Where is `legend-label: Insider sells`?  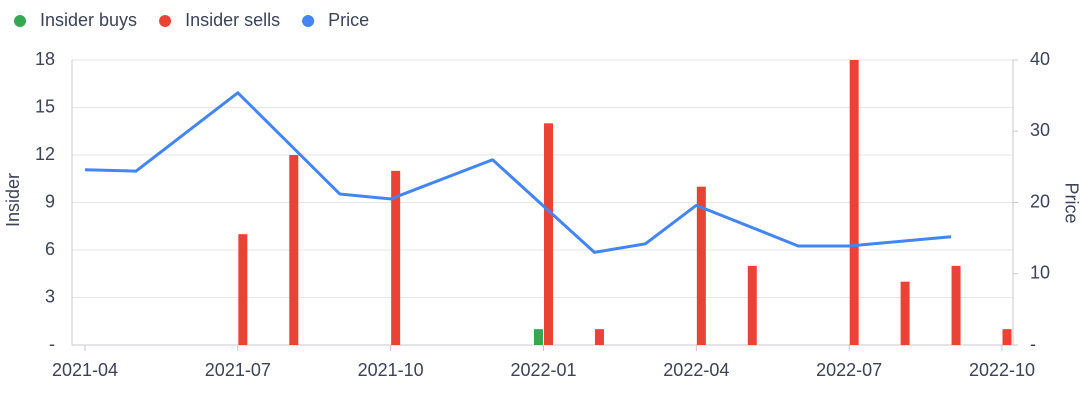 legend-label: Insider sells is located at coordinates (232, 20).